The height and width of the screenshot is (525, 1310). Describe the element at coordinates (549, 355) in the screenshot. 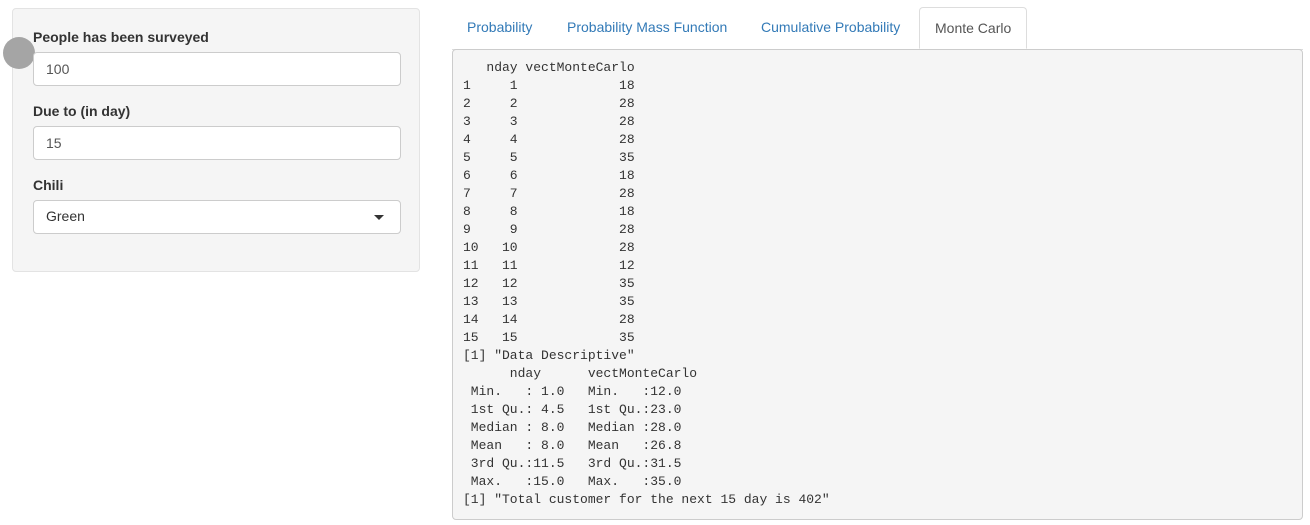

I see `output-line: [1] "Data Descriptive"` at that location.